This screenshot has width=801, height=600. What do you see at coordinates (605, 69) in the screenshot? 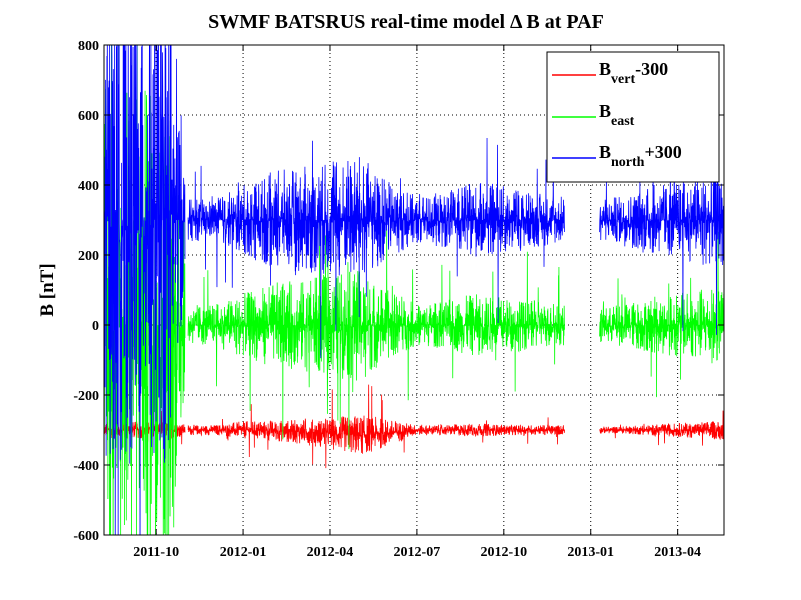
I see `legend-main-vert: B` at bounding box center [605, 69].